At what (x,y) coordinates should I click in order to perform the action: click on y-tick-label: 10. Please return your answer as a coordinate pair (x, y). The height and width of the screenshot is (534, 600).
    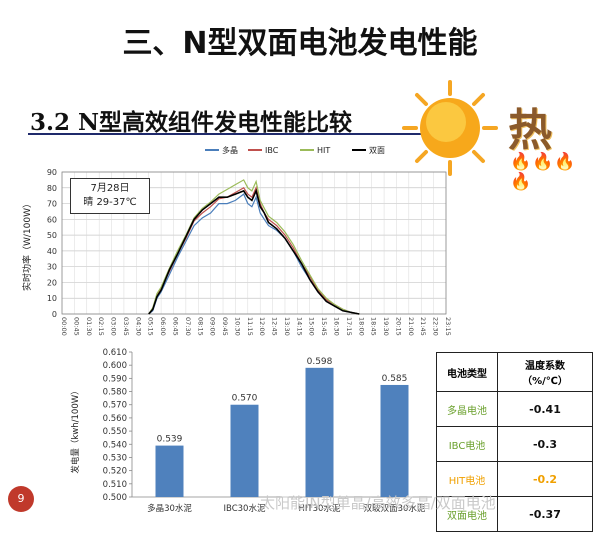
    Looking at the image, I should click on (52, 298).